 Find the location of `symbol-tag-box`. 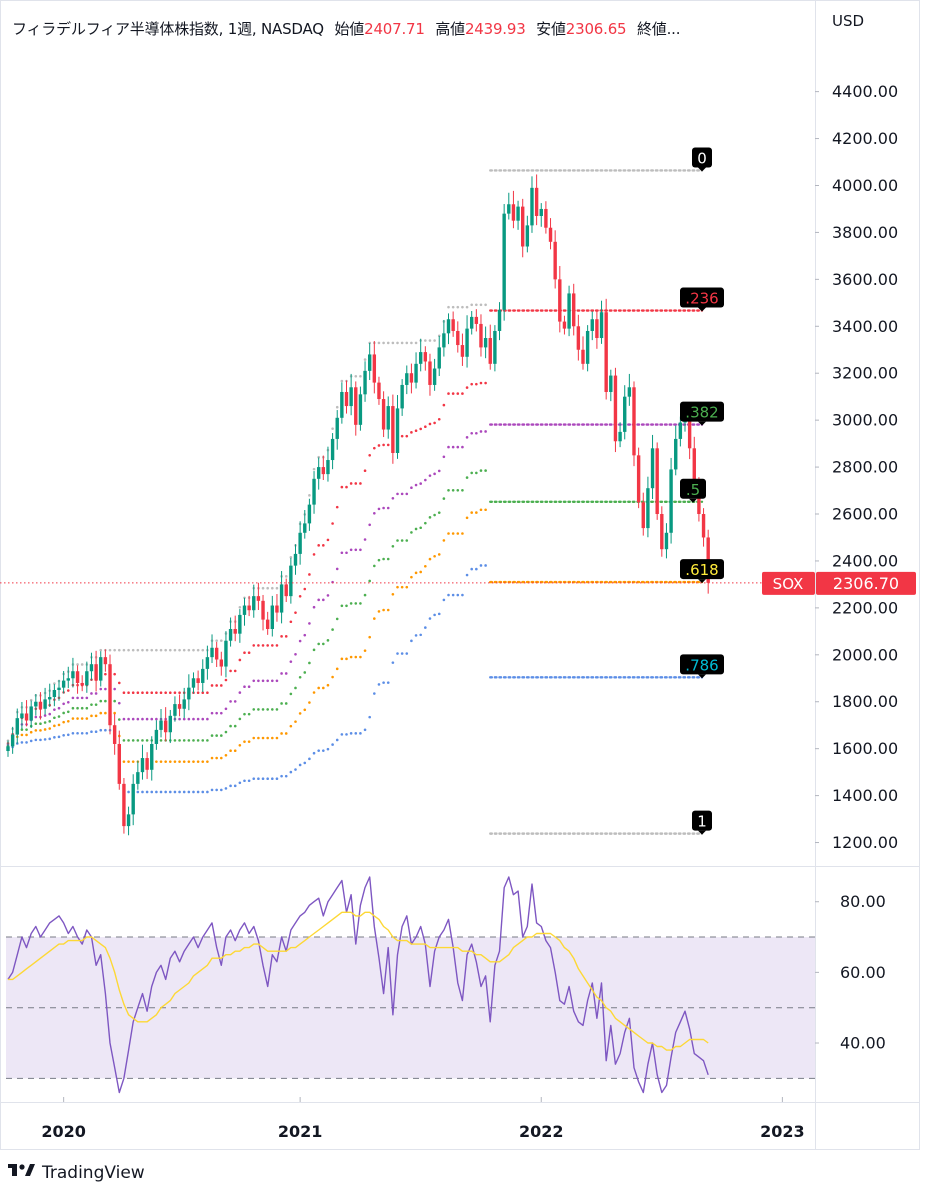

symbol-tag-box is located at coordinates (788, 583).